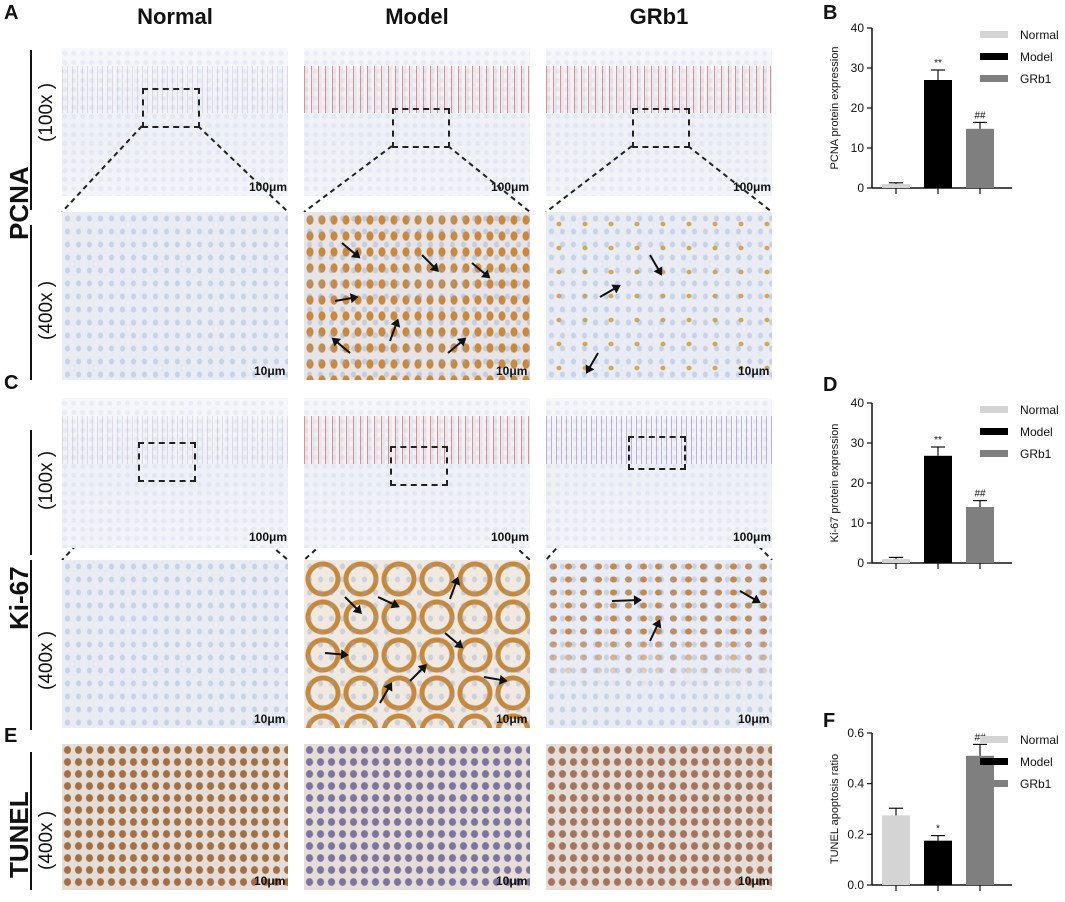 The width and height of the screenshot is (1065, 902). Describe the element at coordinates (175, 16) in the screenshot. I see `column-heading-normal: Normal` at that location.